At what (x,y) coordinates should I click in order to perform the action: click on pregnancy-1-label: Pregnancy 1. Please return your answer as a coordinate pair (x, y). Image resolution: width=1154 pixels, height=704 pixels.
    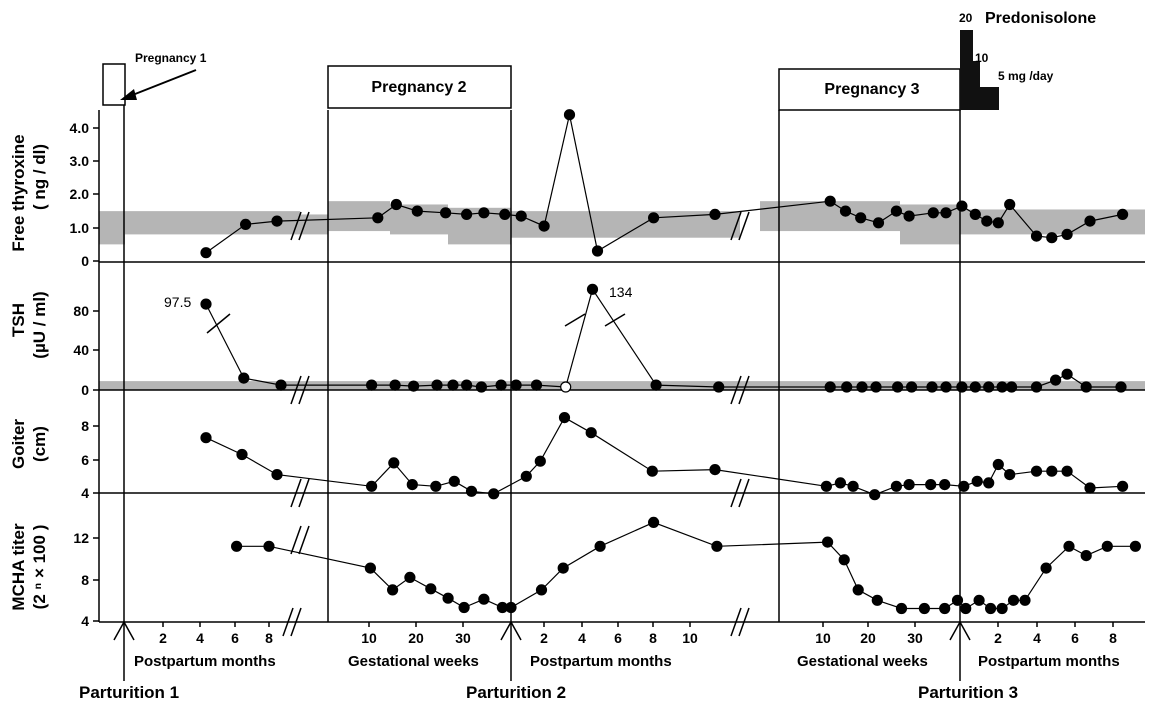
    Looking at the image, I should click on (171, 58).